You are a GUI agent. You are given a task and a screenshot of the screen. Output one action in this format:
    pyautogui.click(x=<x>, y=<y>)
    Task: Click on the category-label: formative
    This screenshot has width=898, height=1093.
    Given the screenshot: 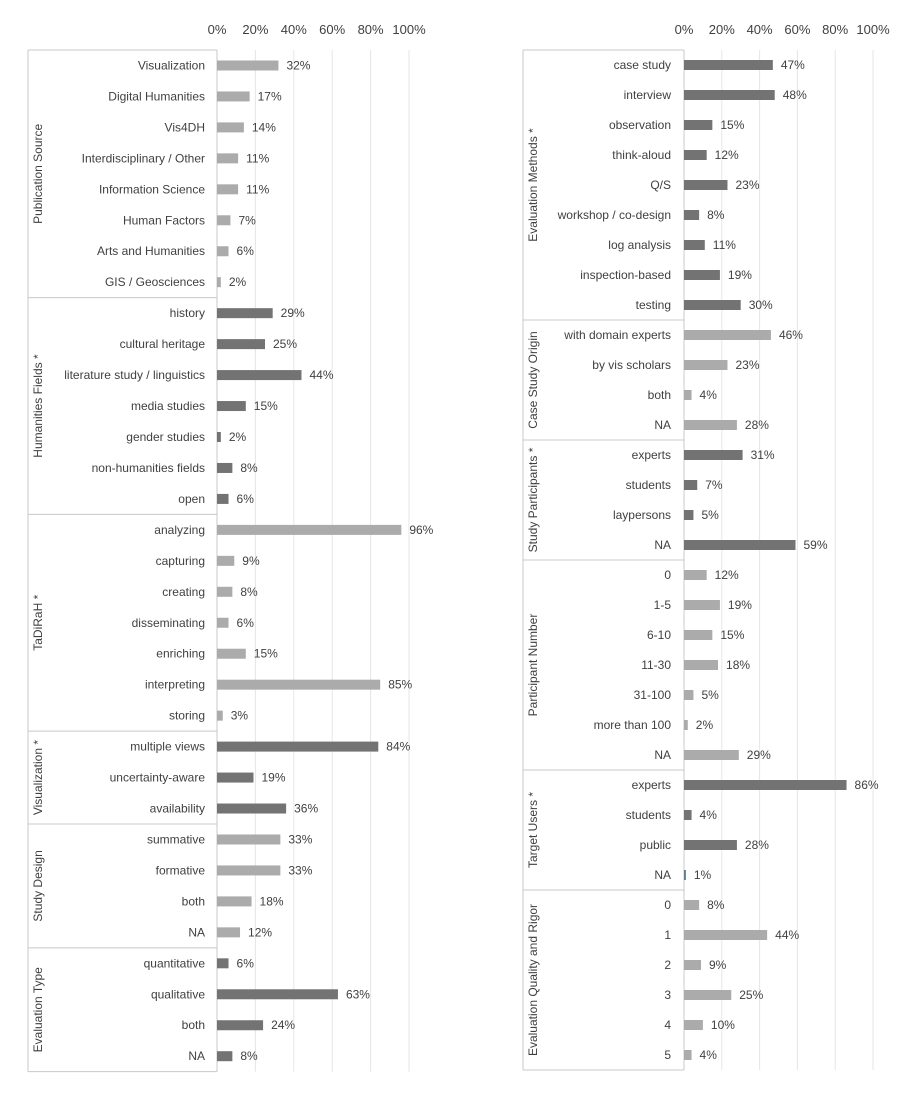 What is the action you would take?
    pyautogui.click(x=181, y=870)
    